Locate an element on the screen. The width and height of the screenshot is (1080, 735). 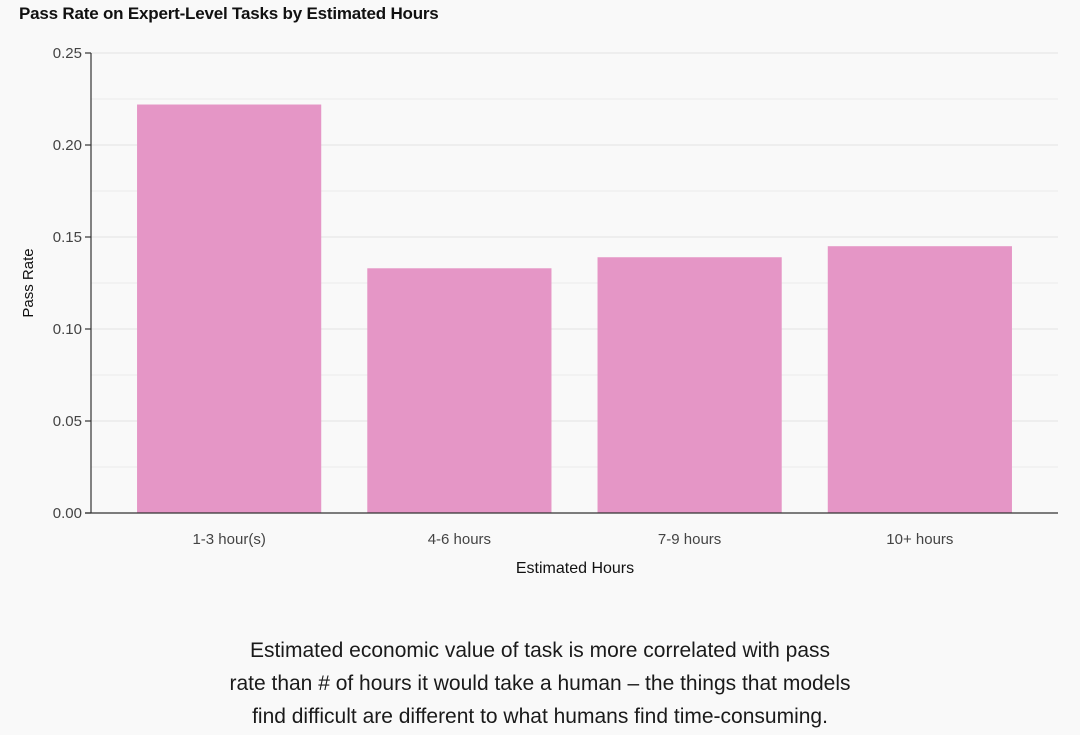
x-tick-label: 10+ hours is located at coordinates (919, 539).